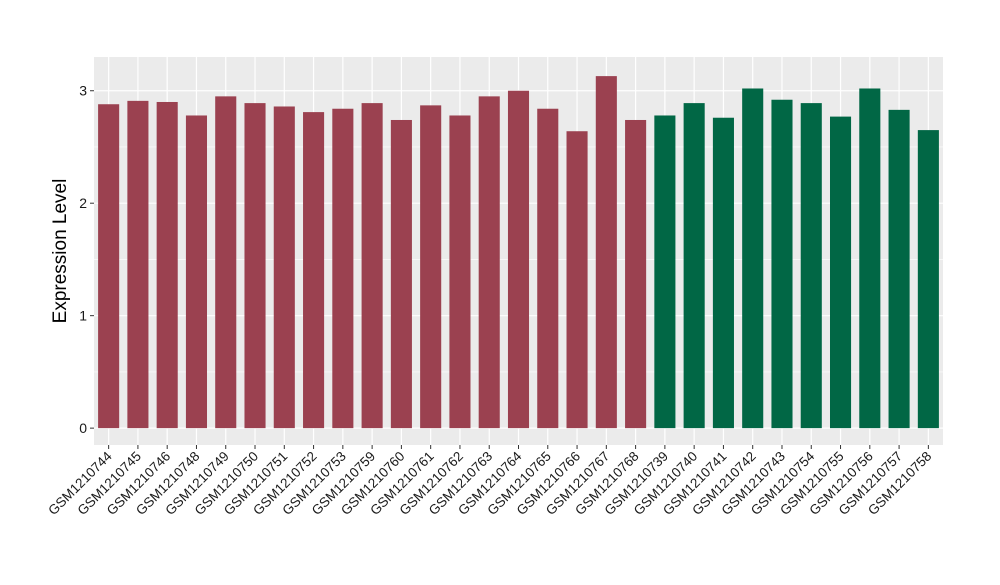 This screenshot has height=585, width=1000. What do you see at coordinates (899, 269) in the screenshot?
I see `bar-GSM1210757` at bounding box center [899, 269].